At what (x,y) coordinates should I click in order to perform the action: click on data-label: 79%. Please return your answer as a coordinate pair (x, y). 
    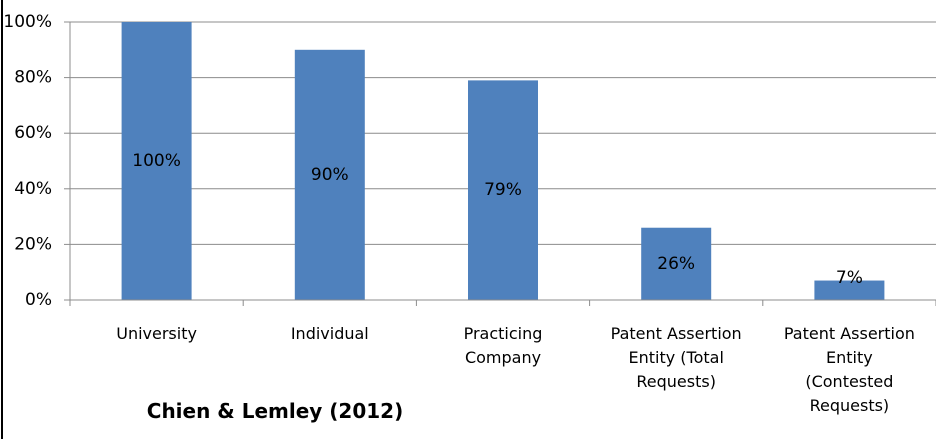
    Looking at the image, I should click on (503, 190).